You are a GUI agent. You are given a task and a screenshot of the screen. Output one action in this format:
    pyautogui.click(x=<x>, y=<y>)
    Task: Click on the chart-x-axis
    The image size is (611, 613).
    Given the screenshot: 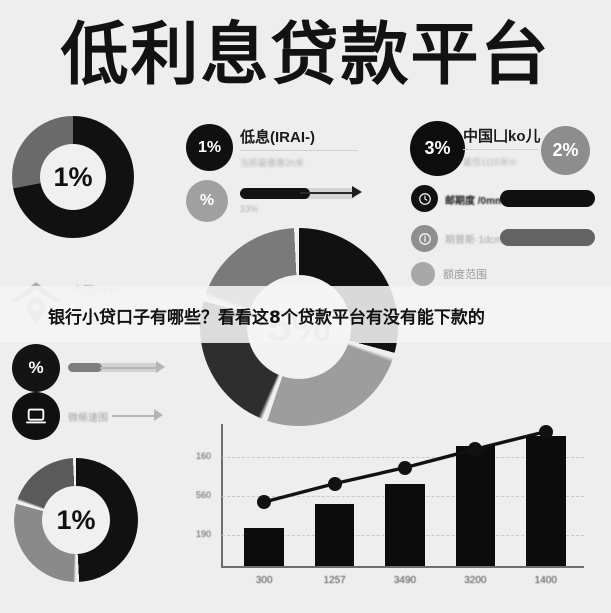 What is the action you would take?
    pyautogui.click(x=402, y=567)
    